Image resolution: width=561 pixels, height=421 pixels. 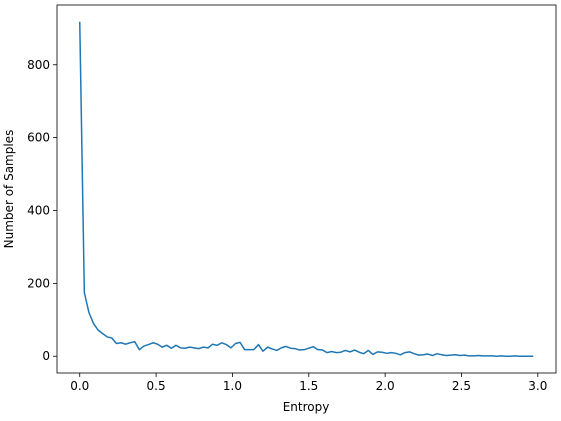 I want to click on y-tick-label: 600, so click(x=38, y=138).